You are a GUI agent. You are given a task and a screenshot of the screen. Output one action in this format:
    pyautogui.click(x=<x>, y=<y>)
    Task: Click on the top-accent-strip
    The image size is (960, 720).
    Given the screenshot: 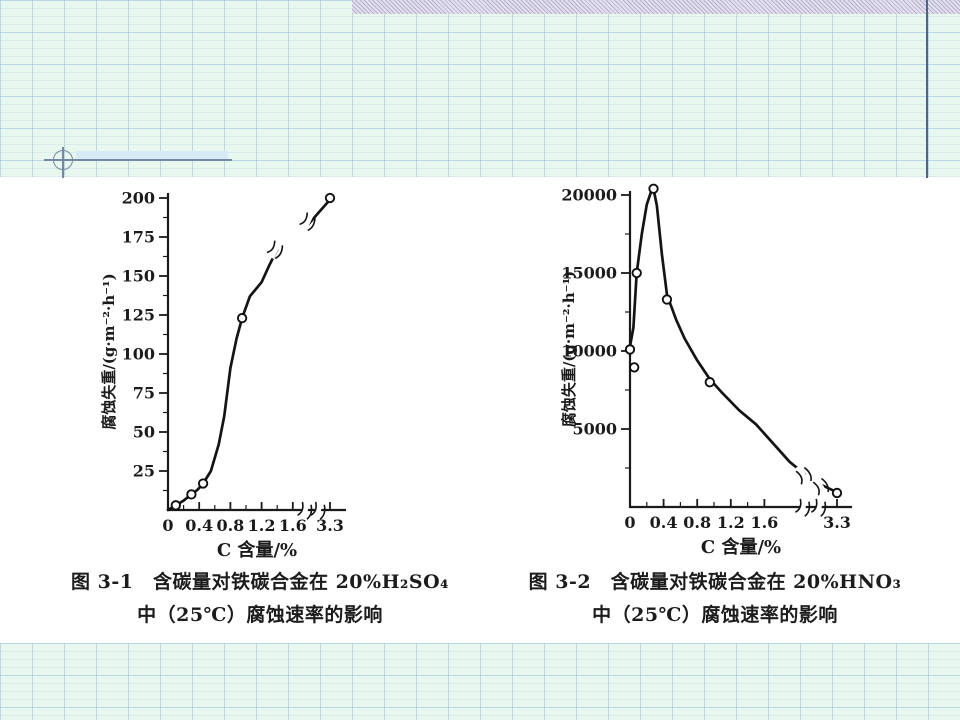 What is the action you would take?
    pyautogui.click(x=656, y=7)
    